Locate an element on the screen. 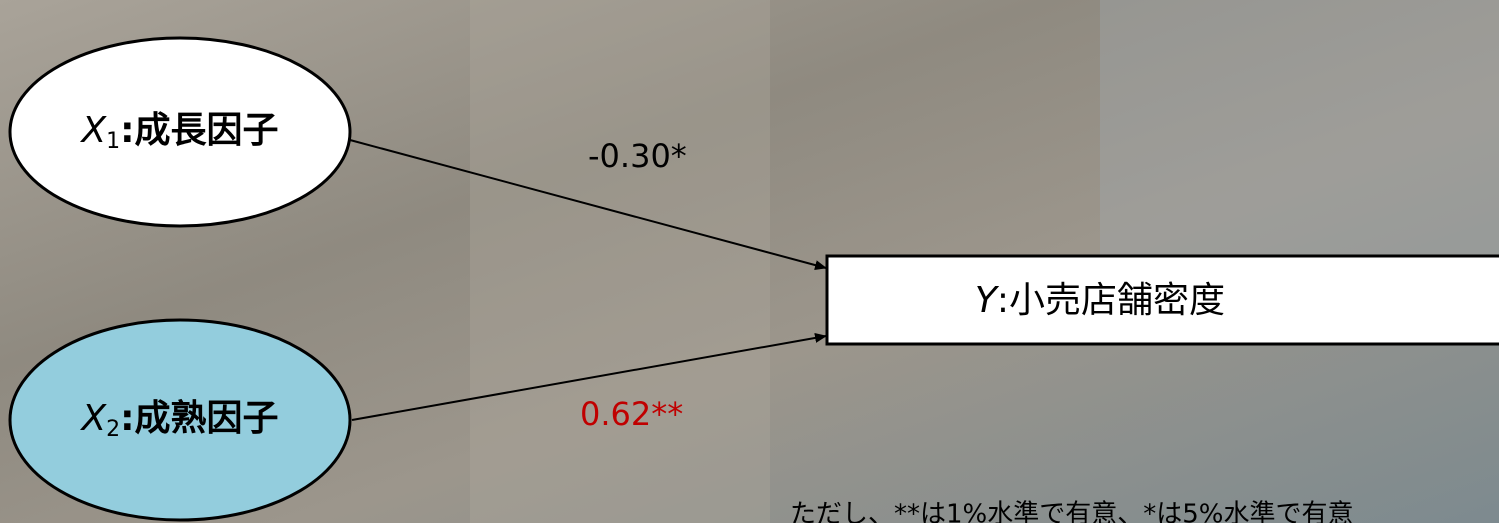 Image resolution: width=1499 pixels, height=523 pixels. background-shade is located at coordinates (1299, 130).